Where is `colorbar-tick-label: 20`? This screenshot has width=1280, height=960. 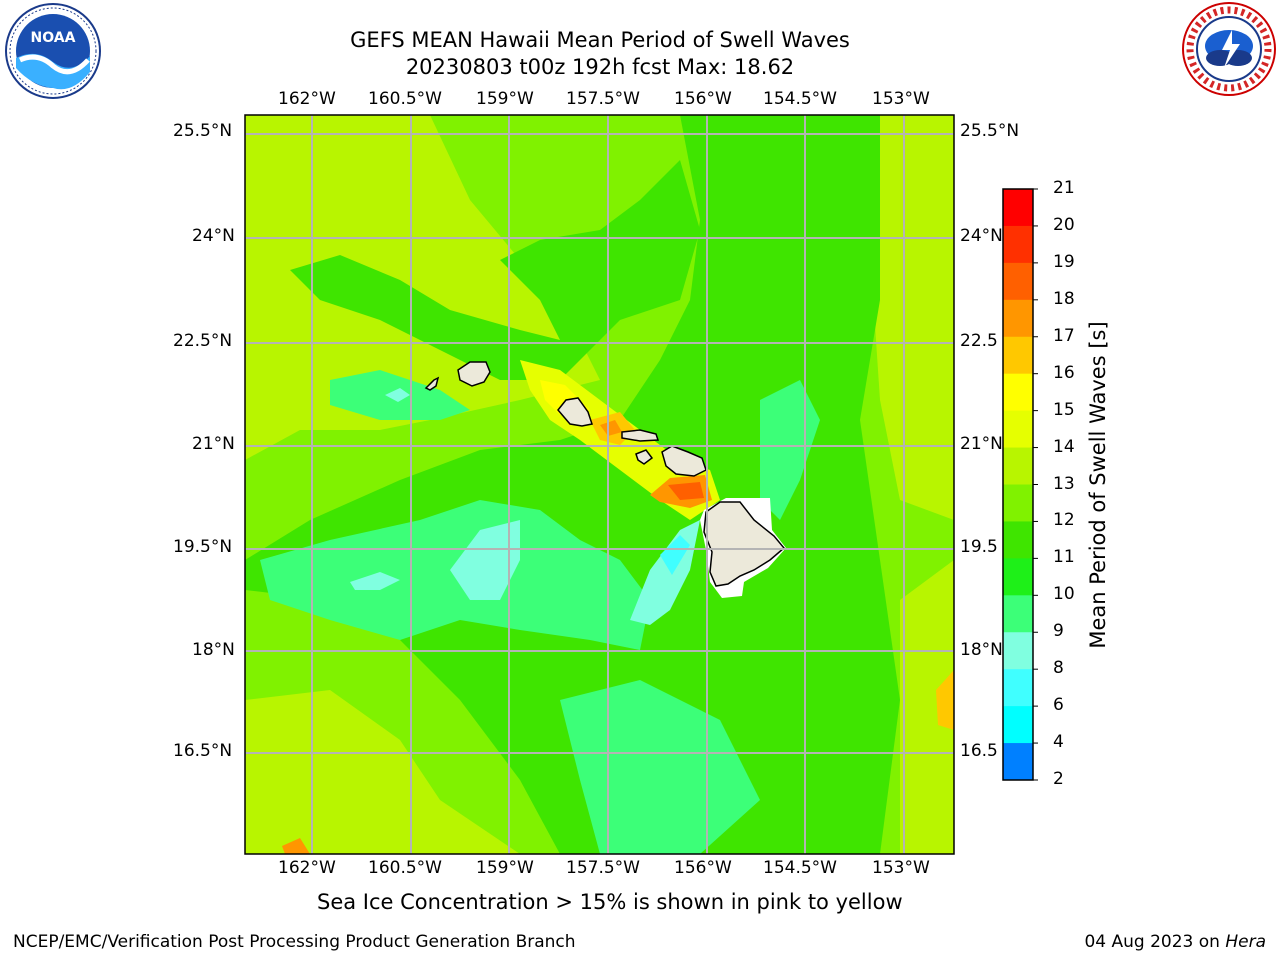
colorbar-tick-label: 20 is located at coordinates (1064, 224).